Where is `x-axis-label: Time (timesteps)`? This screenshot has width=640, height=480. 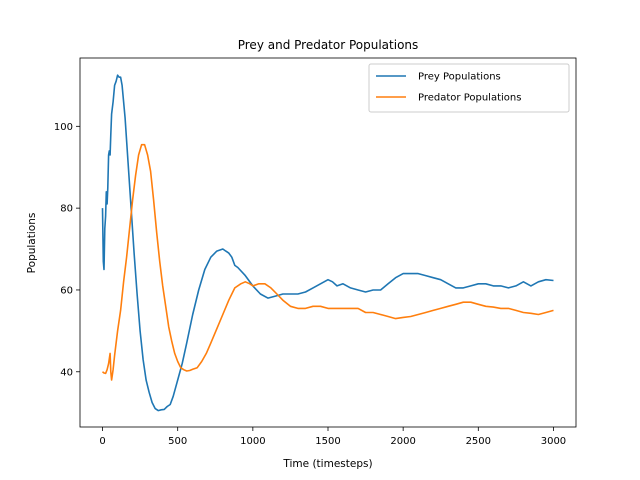 x-axis-label: Time (timesteps) is located at coordinates (327, 464).